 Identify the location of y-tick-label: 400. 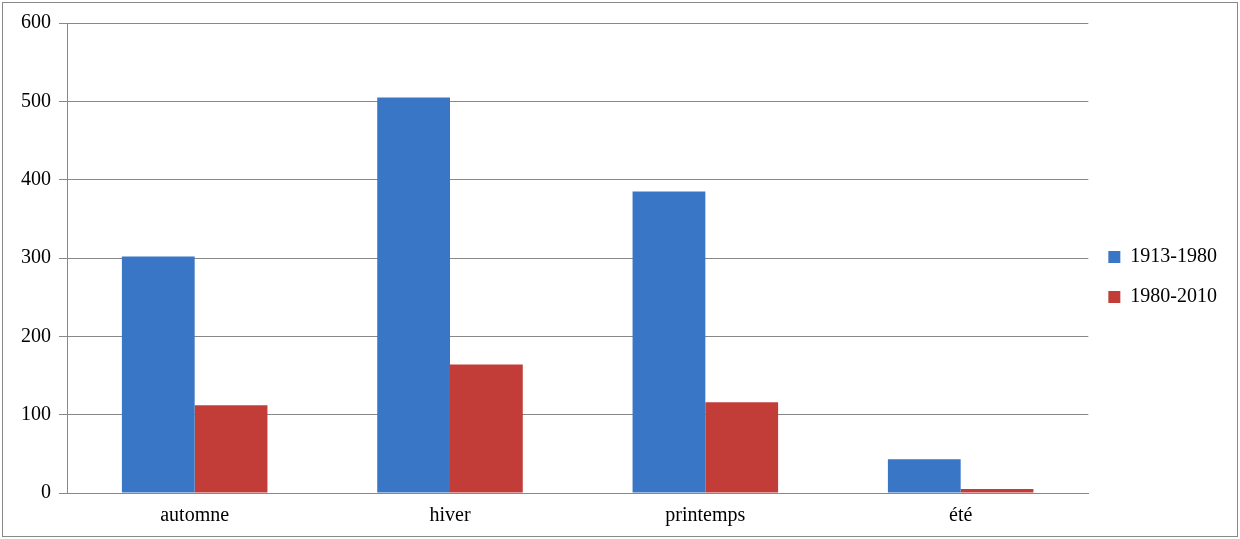
(36, 177).